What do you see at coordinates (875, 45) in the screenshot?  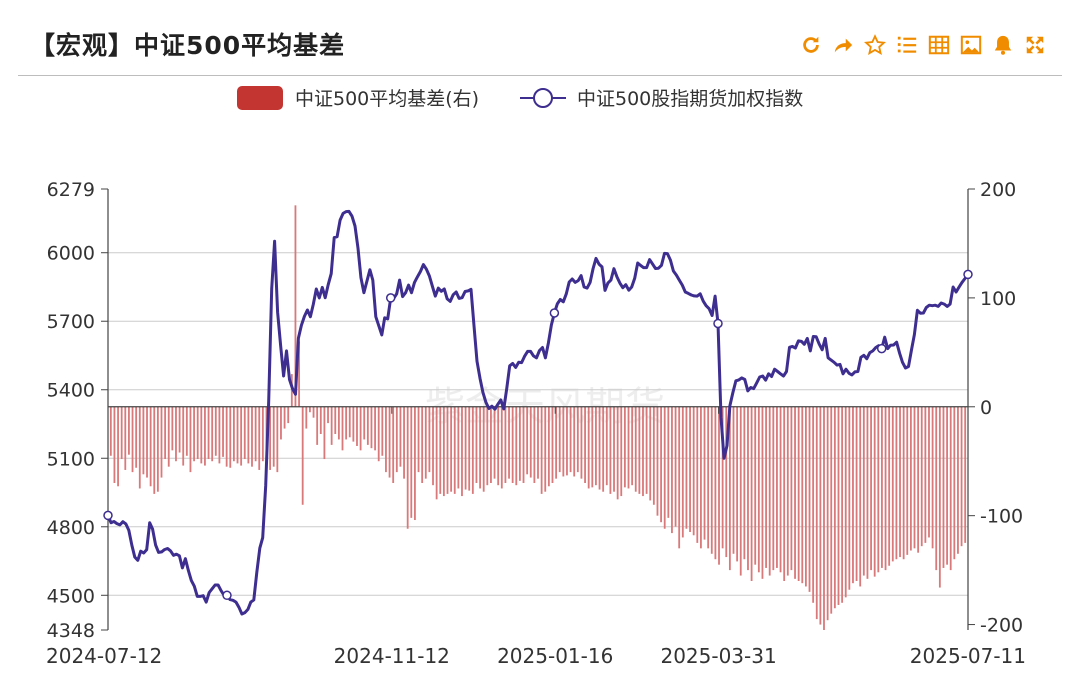 I see `star-icon` at bounding box center [875, 45].